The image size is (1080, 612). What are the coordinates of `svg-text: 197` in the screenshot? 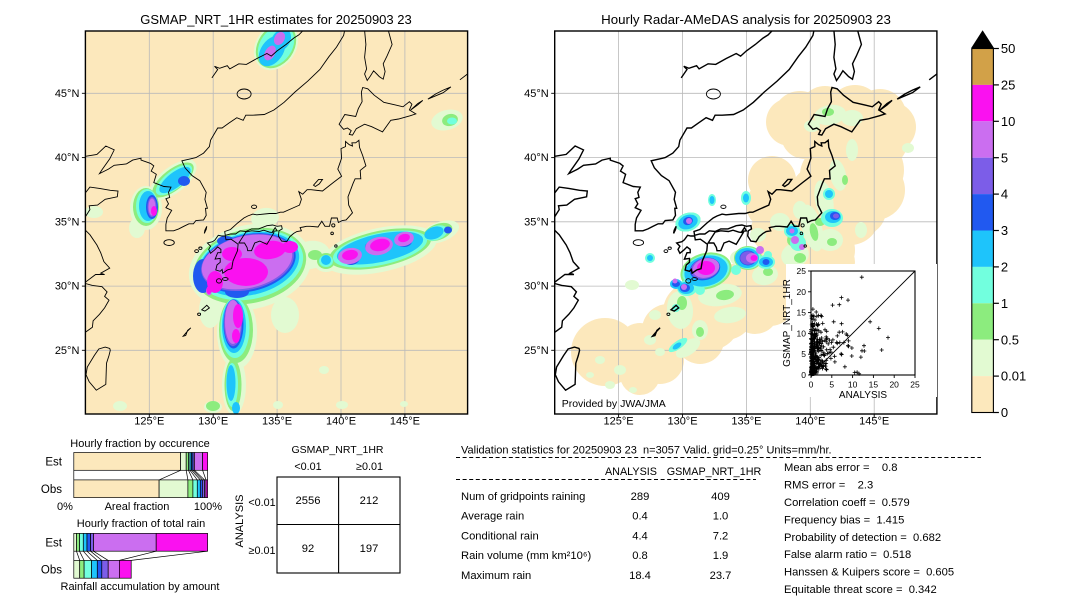 It's located at (369, 549).